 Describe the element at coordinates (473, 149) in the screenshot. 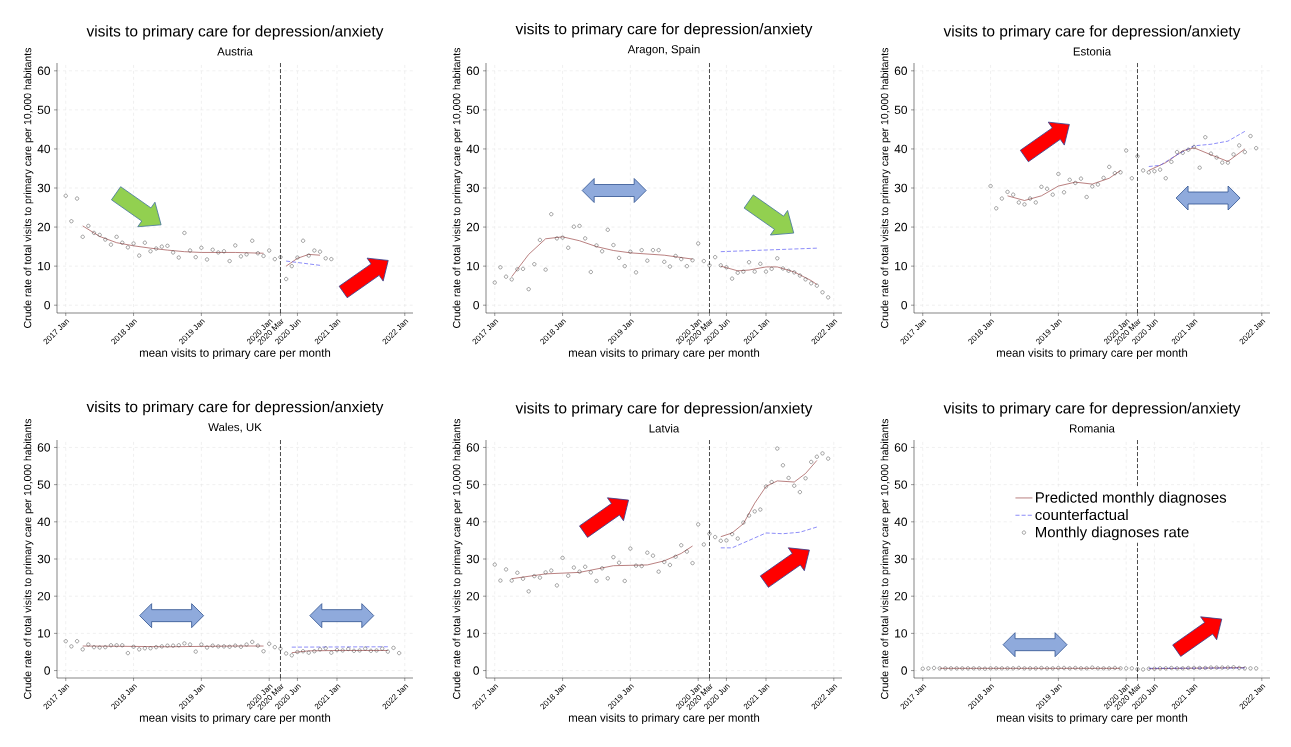

I see `y-tick-label: 40` at that location.